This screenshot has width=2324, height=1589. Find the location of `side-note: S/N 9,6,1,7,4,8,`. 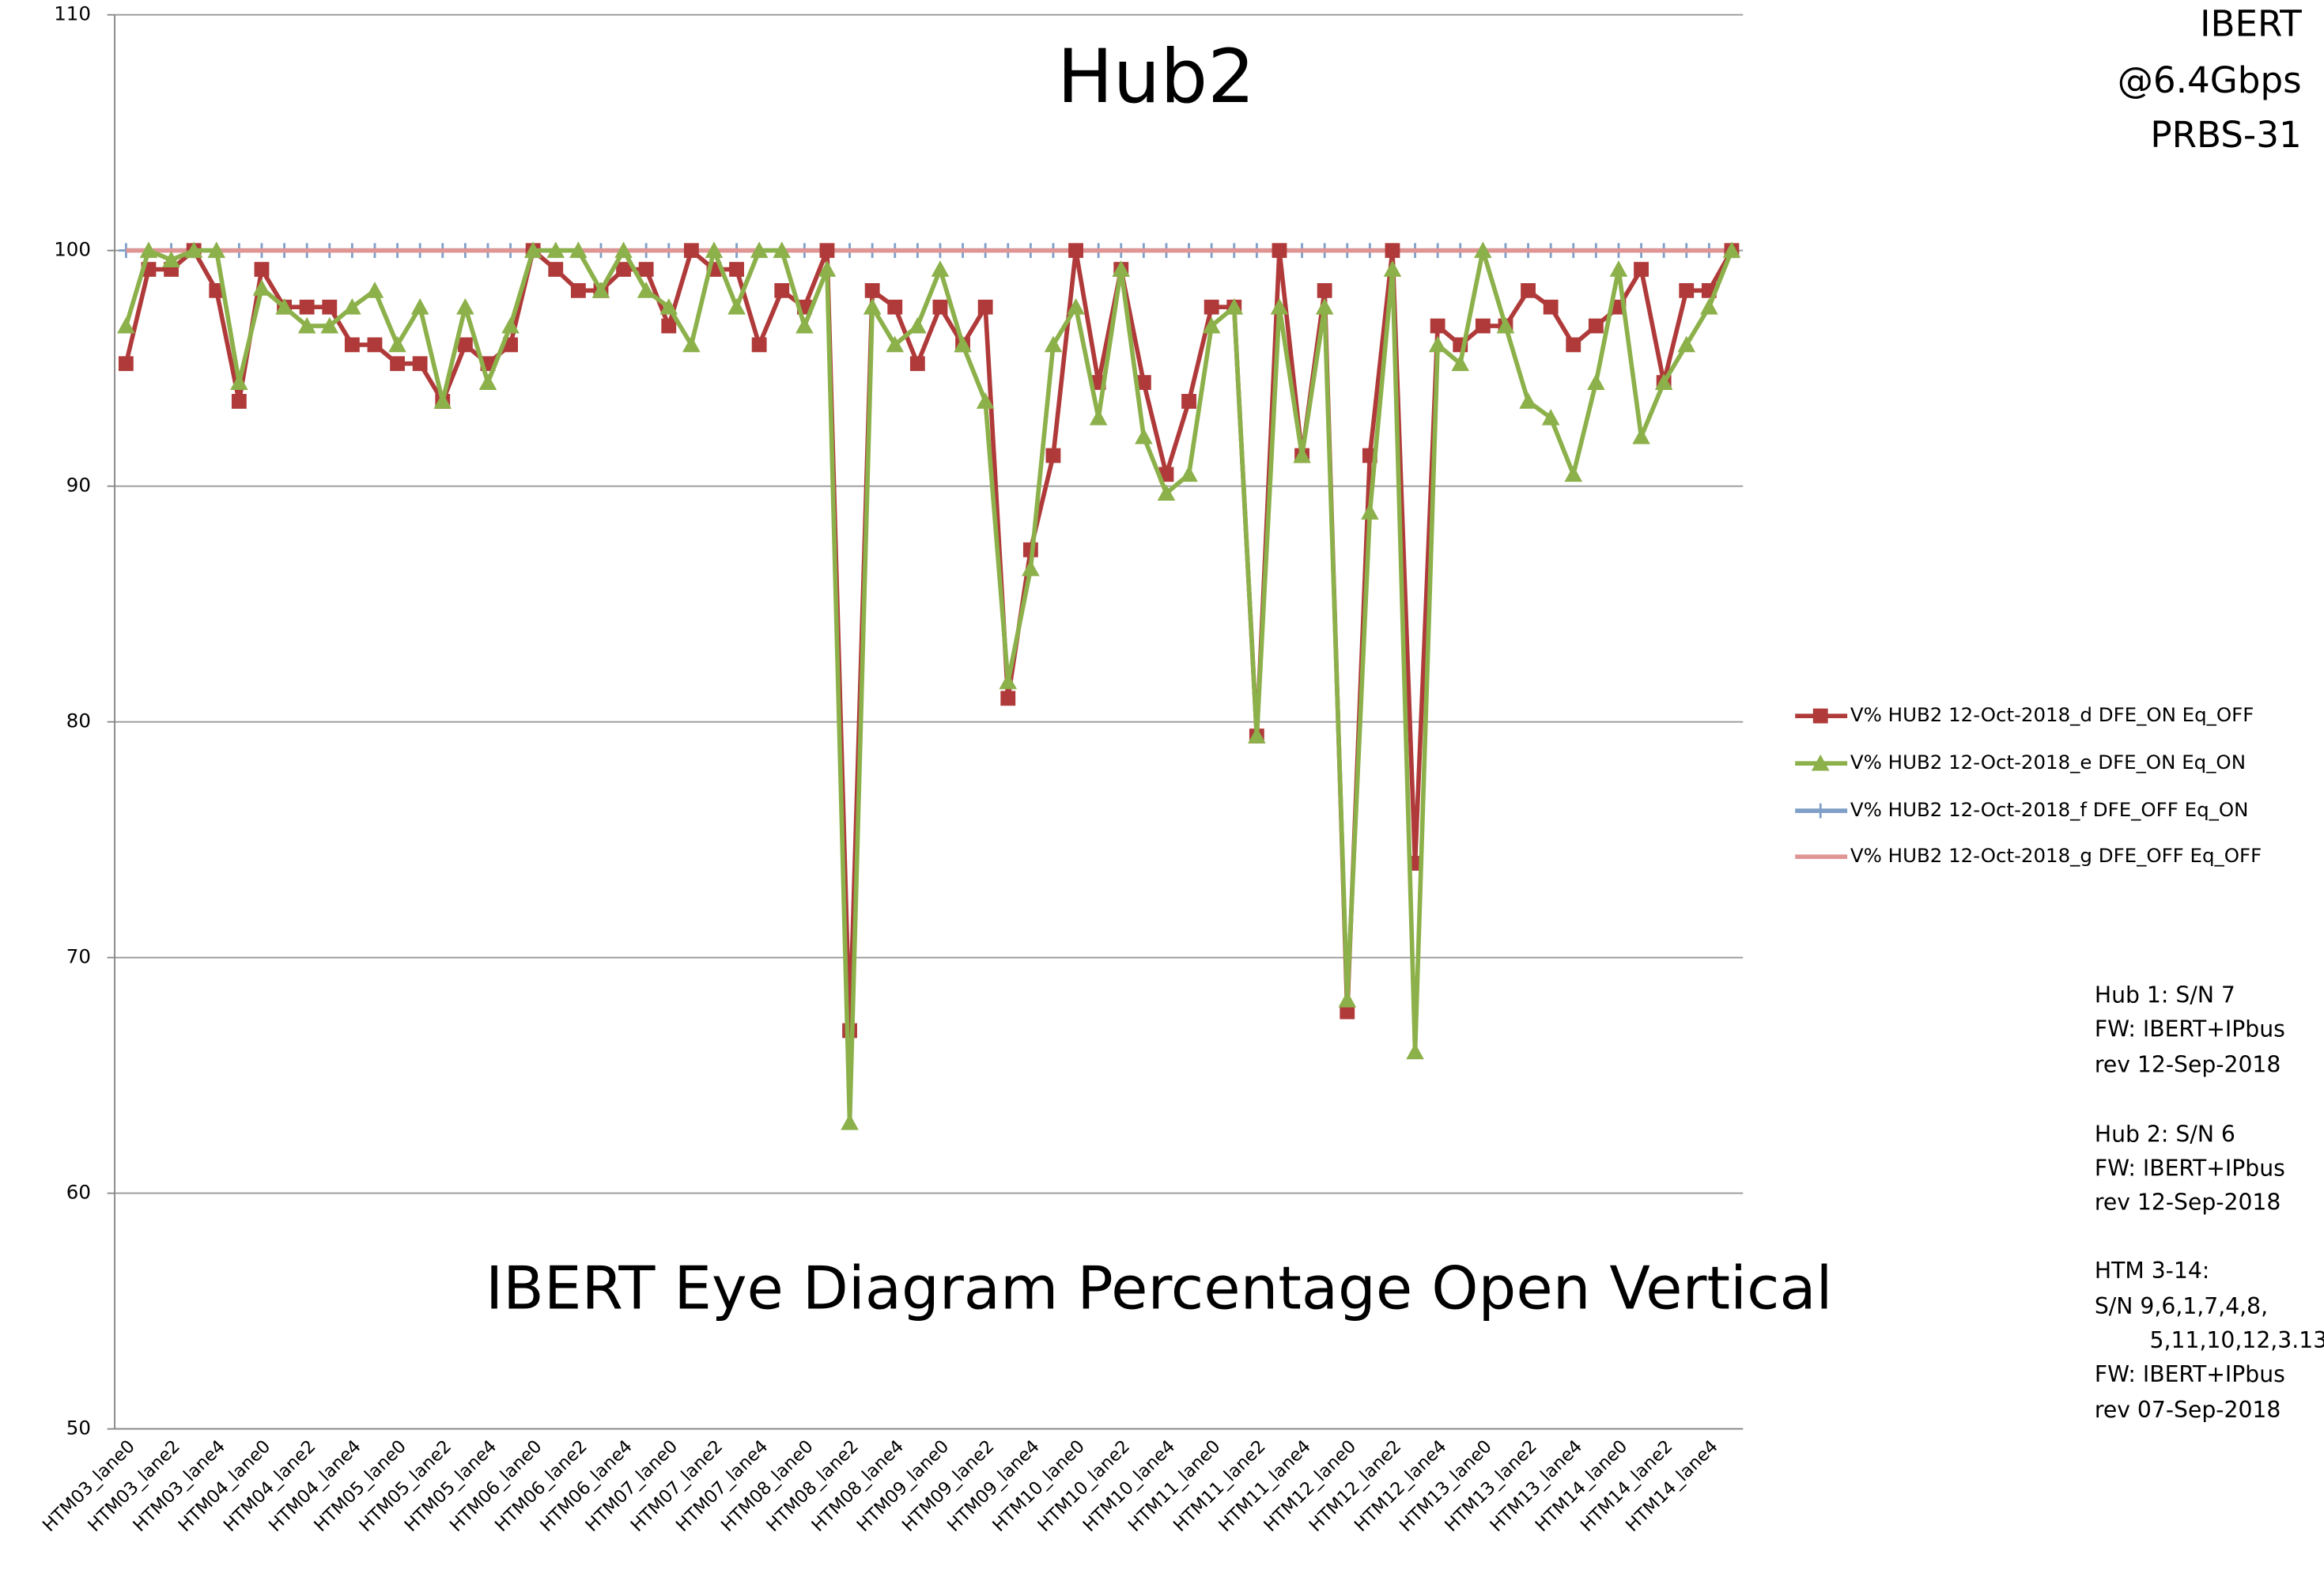

side-note: S/N 9,6,1,7,4,8, is located at coordinates (2182, 1306).